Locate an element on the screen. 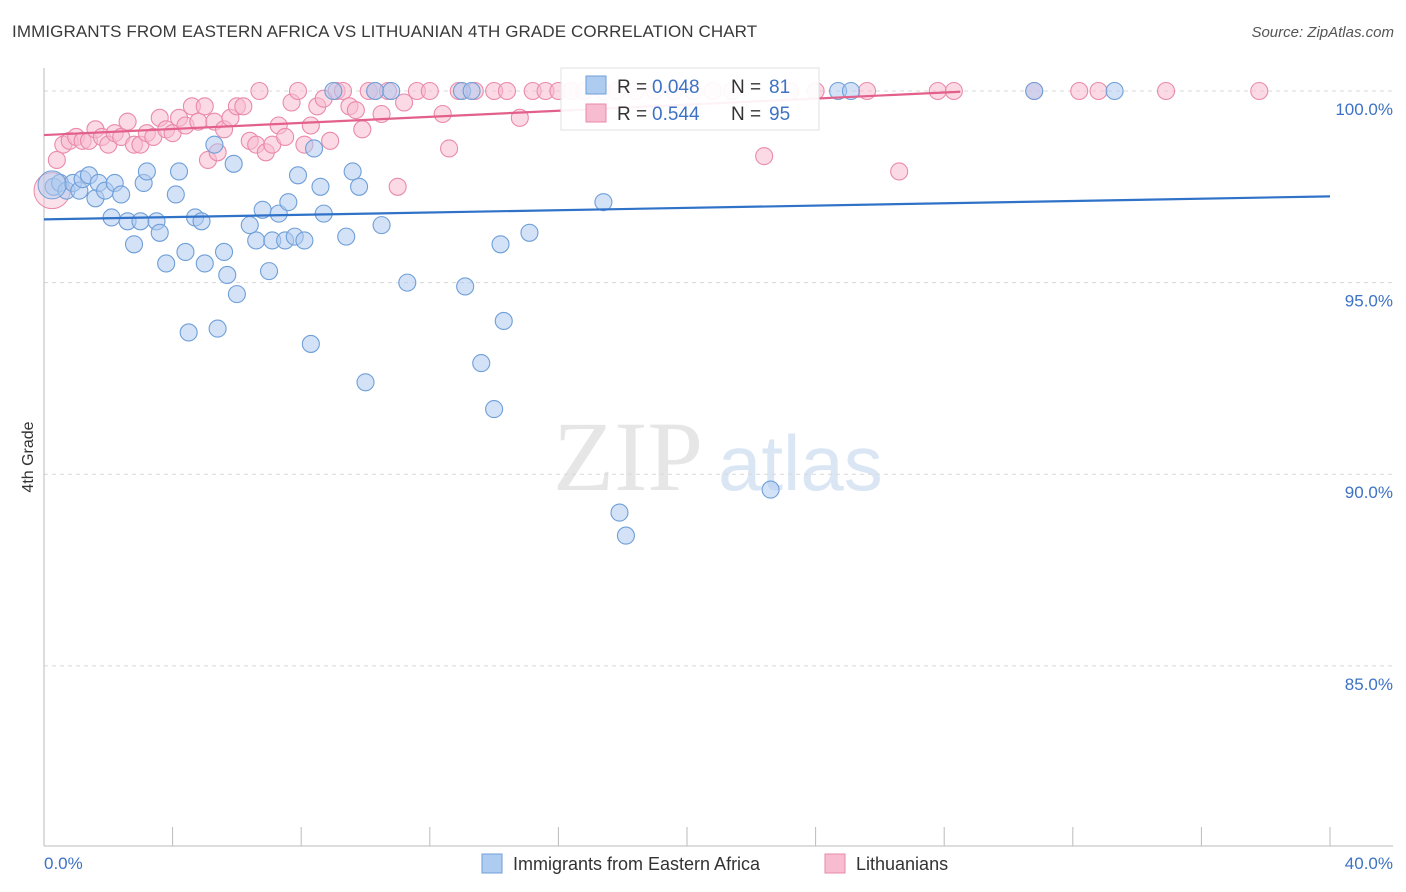 The width and height of the screenshot is (1406, 892). series-lithuanians-points is located at coordinates (651, 145).